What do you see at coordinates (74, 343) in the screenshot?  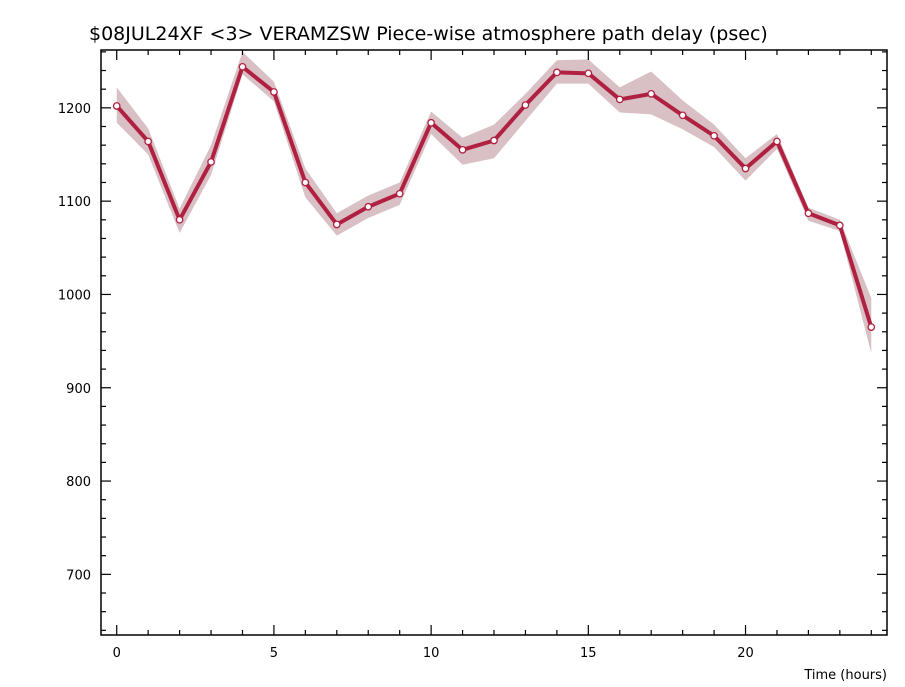 I see `y-tick-labels: 700 800 900 1000 1100 1200` at bounding box center [74, 343].